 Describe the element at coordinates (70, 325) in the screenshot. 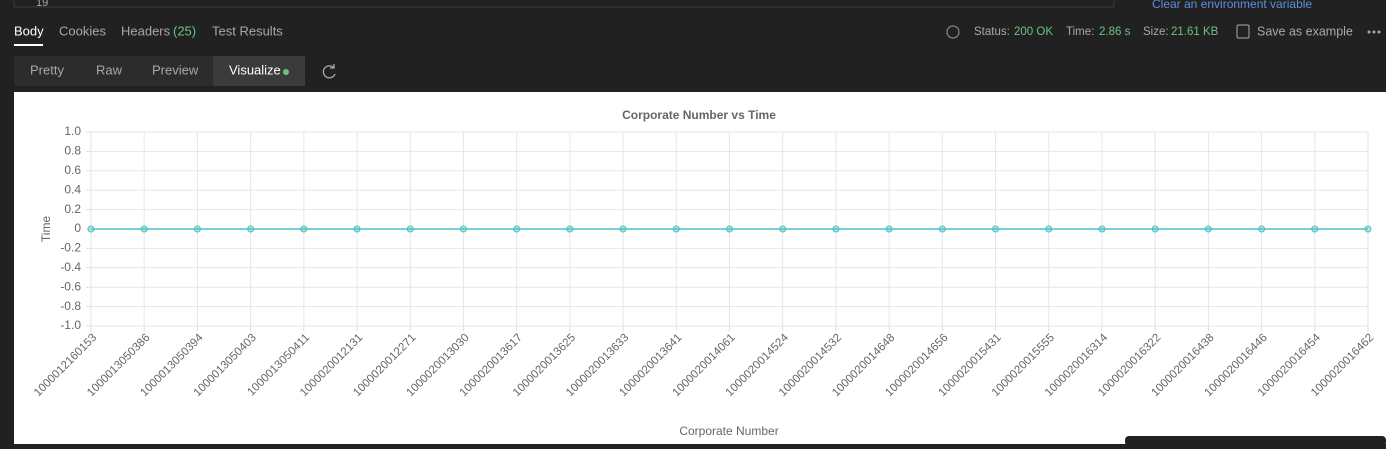

I see `y-tick-label: -1.0` at that location.